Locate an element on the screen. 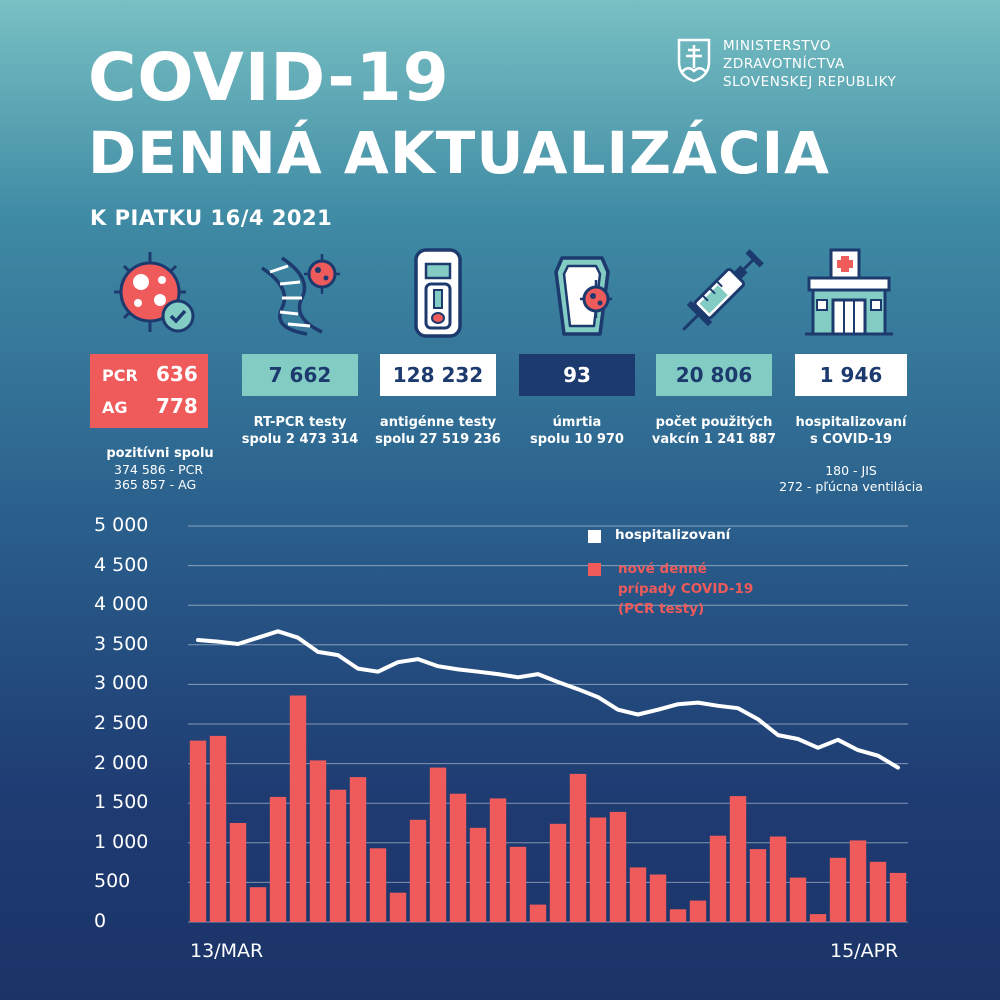 The width and height of the screenshot is (1000, 1000). y-tick-label: 3 500 is located at coordinates (121, 643).